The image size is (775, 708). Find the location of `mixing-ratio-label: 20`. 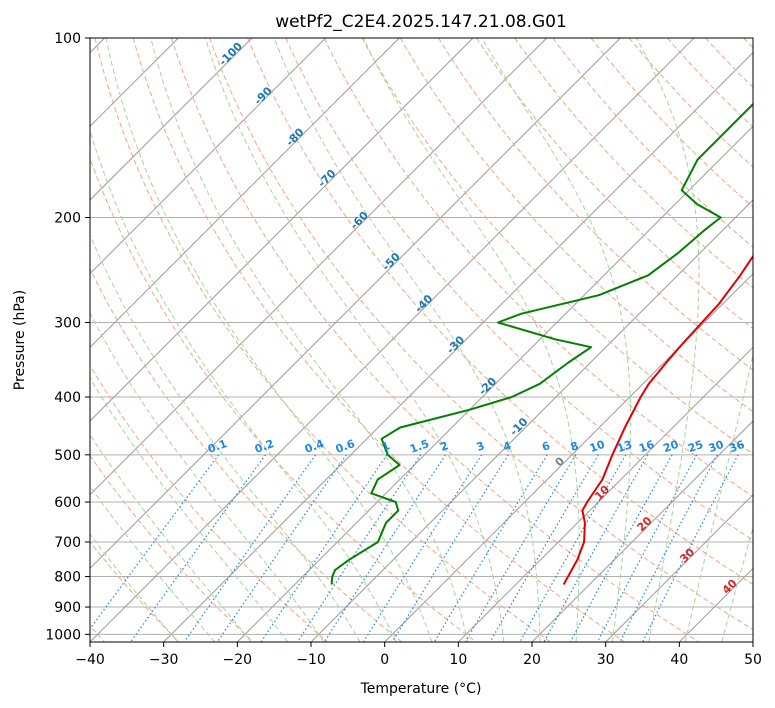

mixing-ratio-label: 20 is located at coordinates (671, 447).